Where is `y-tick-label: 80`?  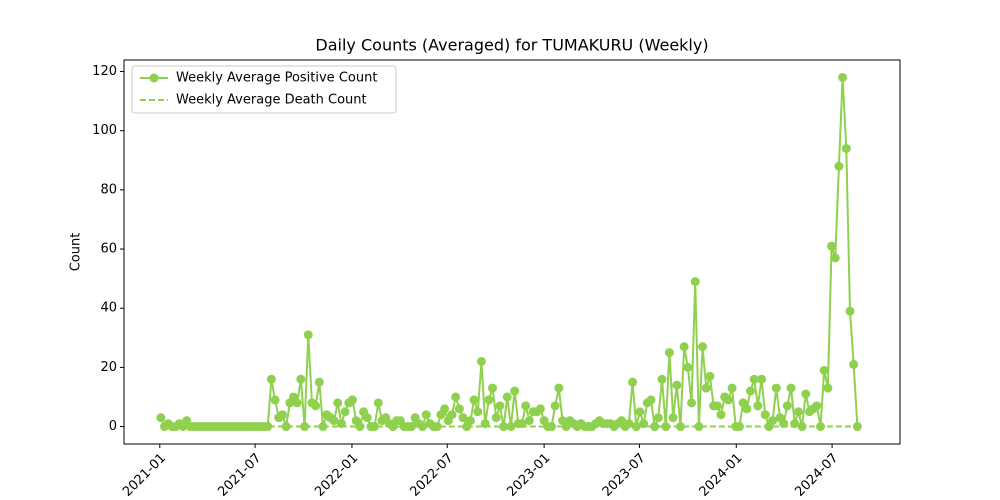
y-tick-label: 80 is located at coordinates (108, 189).